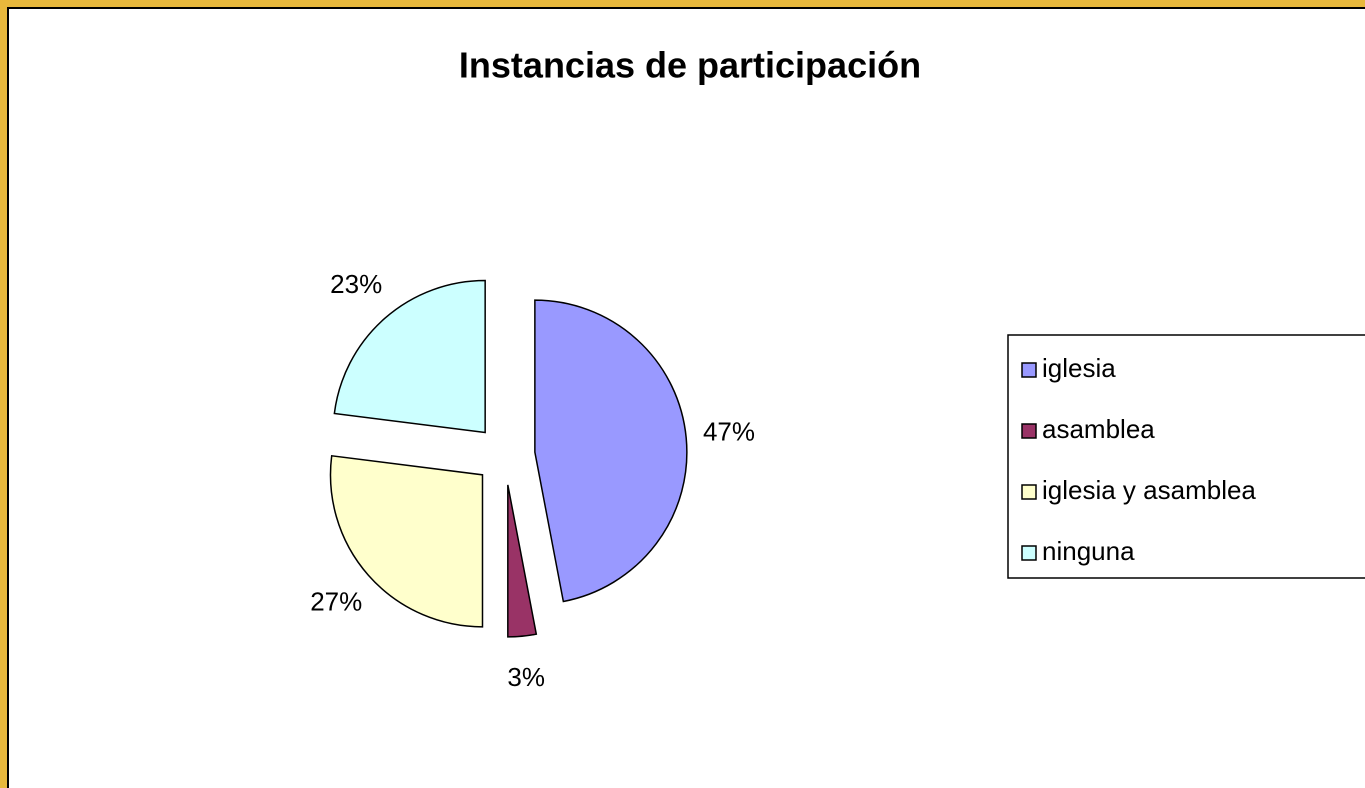 This screenshot has height=788, width=1365. I want to click on data-label: 3%, so click(526, 677).